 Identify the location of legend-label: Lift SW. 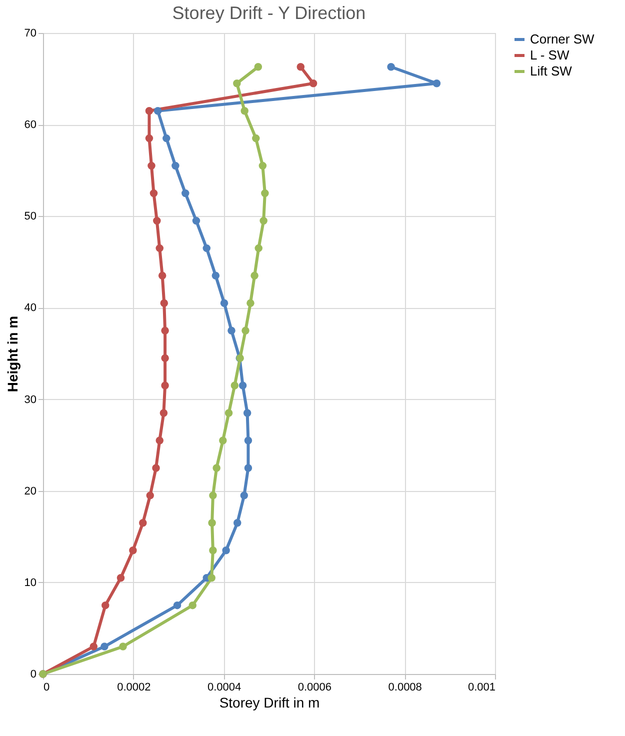
(551, 71).